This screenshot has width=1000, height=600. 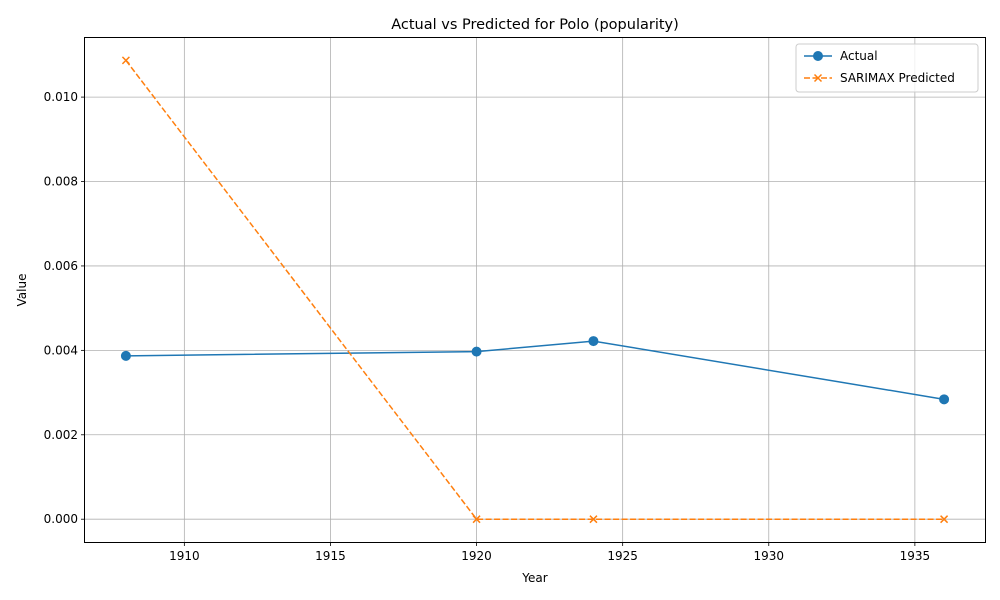 I want to click on x-tick-label: 1915, so click(x=330, y=556).